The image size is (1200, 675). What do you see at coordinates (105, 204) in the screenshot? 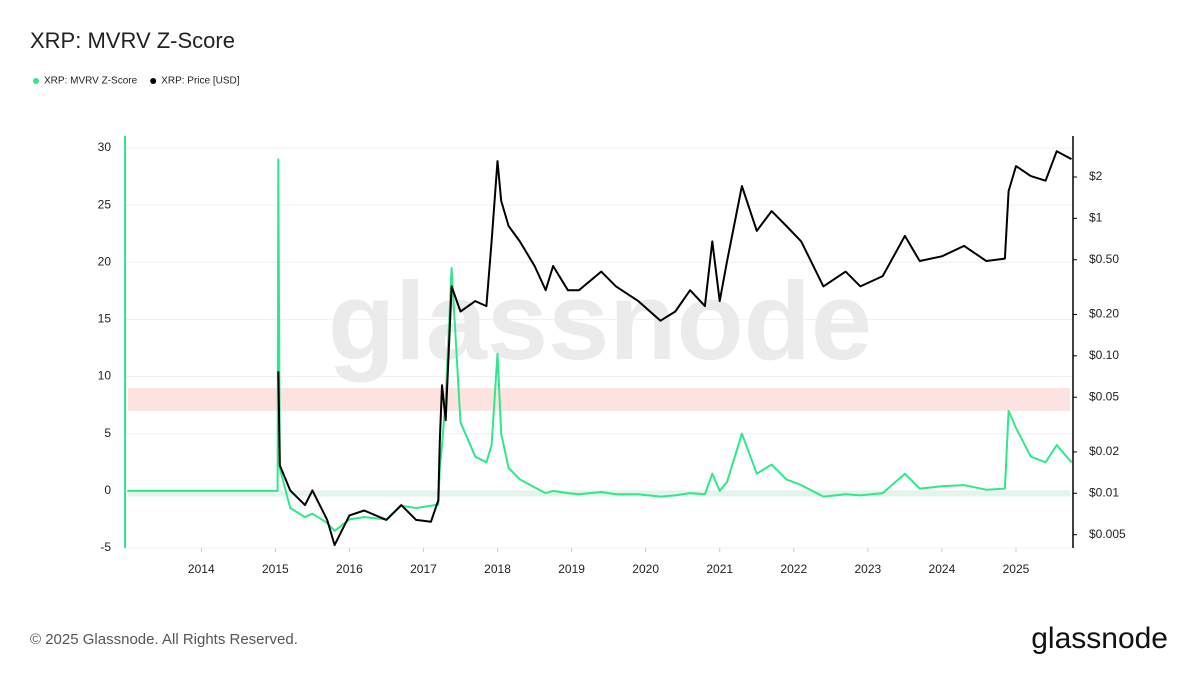
I see `y-tick-label: 25` at bounding box center [105, 204].